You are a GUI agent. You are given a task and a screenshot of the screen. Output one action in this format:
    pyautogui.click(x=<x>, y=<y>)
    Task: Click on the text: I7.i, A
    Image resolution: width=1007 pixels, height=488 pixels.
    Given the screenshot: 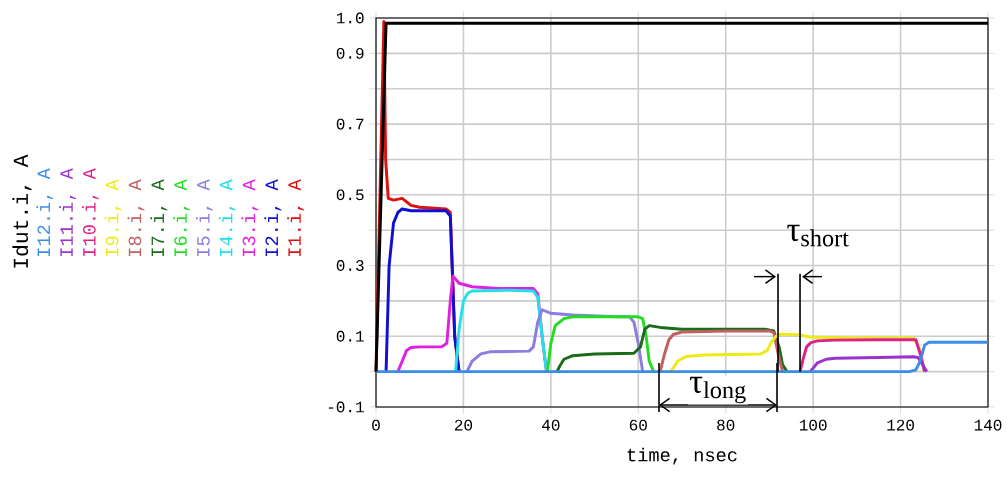 What is the action you would take?
    pyautogui.click(x=159, y=217)
    